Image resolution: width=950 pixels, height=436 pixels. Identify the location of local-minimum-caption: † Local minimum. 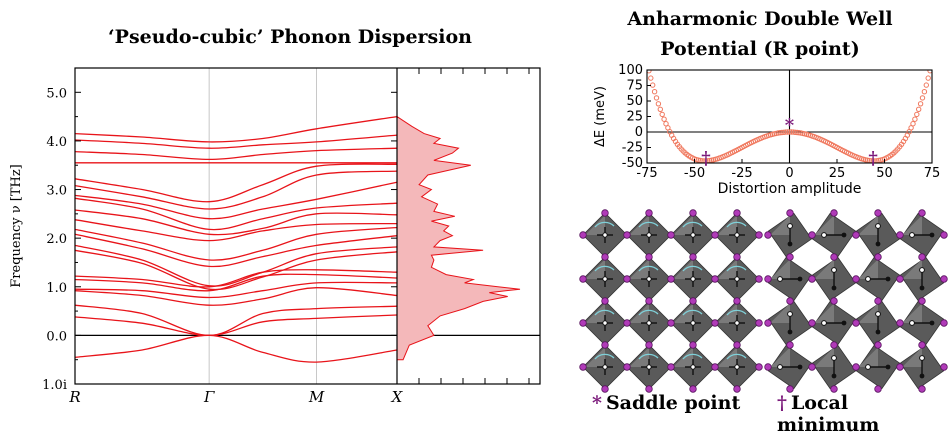
(863, 414).